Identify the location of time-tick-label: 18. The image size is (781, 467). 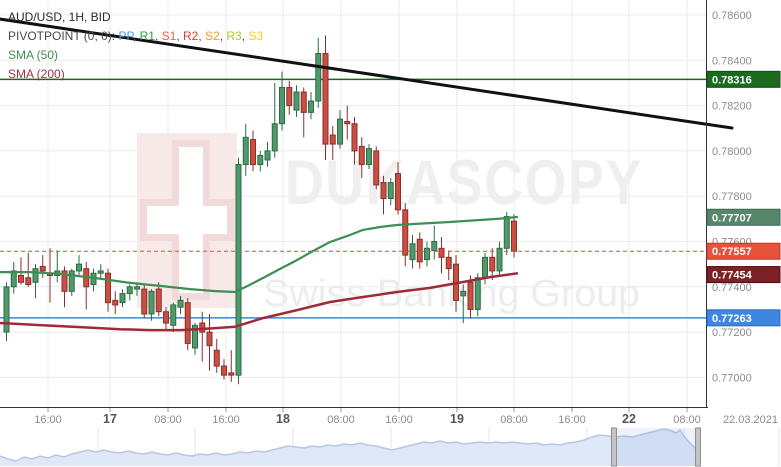
(283, 419).